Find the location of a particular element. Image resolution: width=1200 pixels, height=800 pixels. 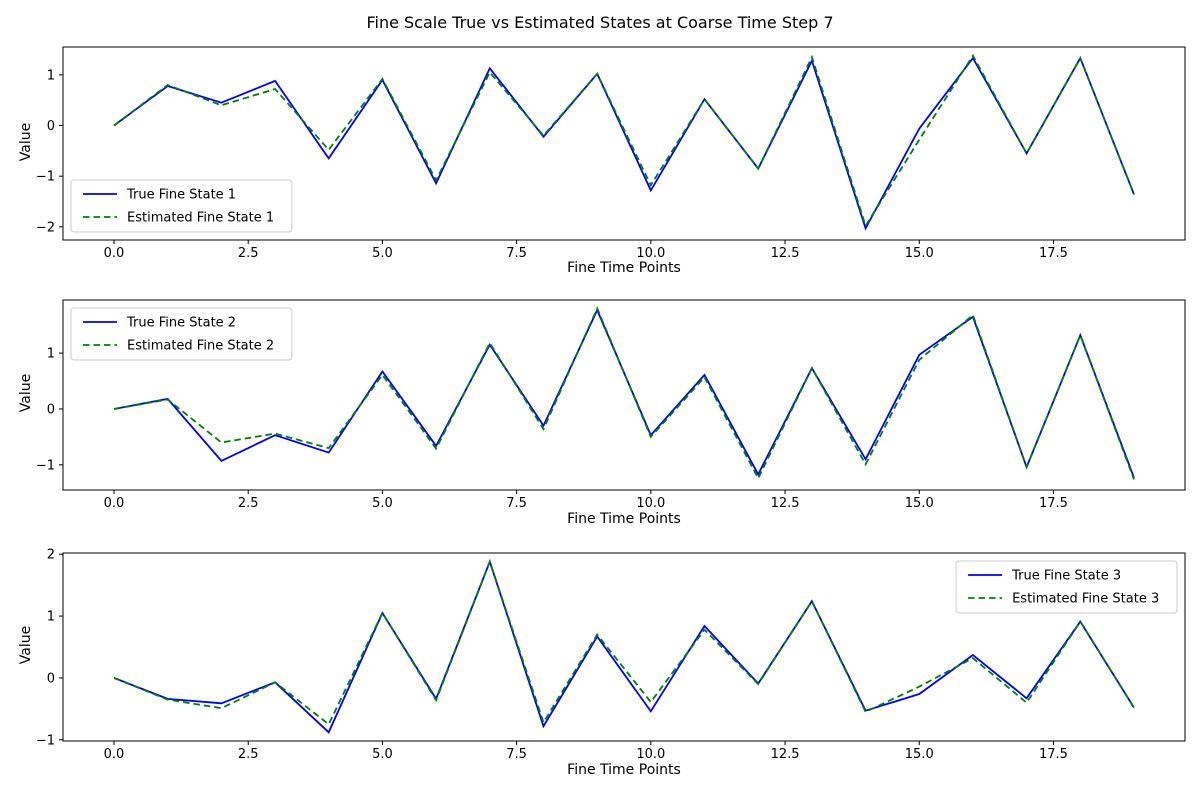

legend-label: True Fine State 2 is located at coordinates (181, 323).